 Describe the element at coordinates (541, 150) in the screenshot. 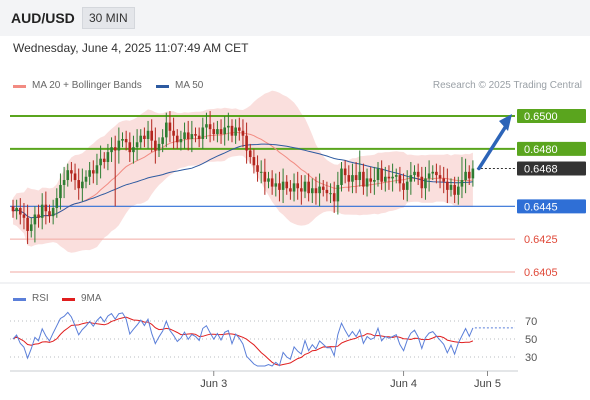

I see `level-label-0.6480: 0.6480` at that location.